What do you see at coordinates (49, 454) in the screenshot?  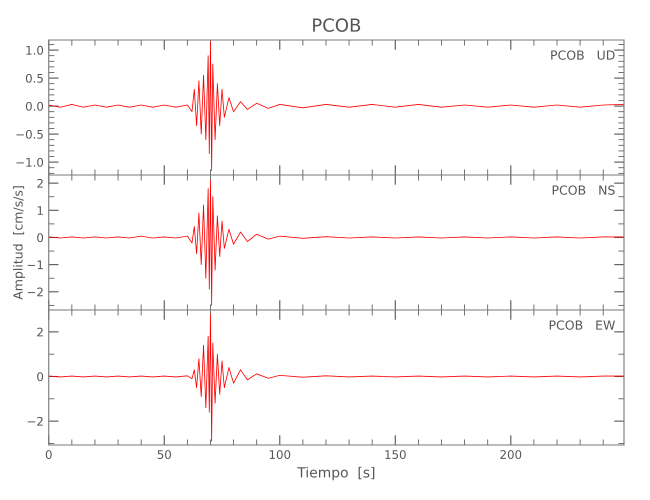 I see `x-tick-label: 0` at bounding box center [49, 454].